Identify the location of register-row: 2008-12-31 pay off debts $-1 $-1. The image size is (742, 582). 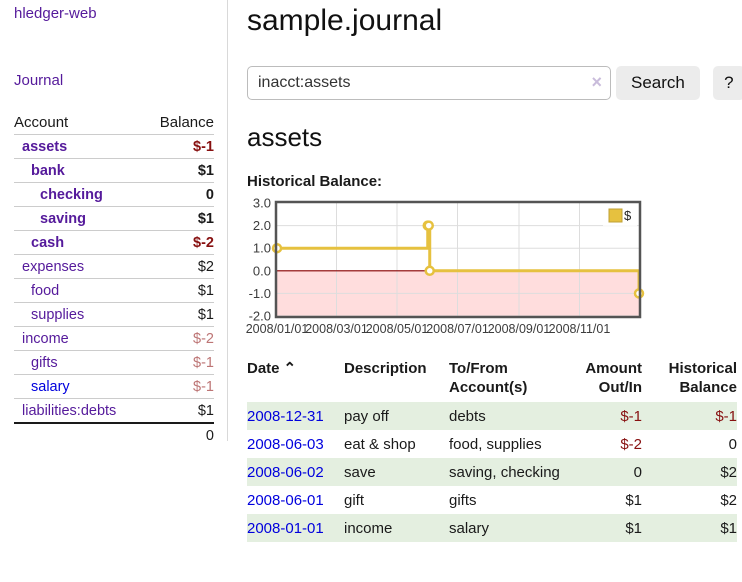
(492, 416).